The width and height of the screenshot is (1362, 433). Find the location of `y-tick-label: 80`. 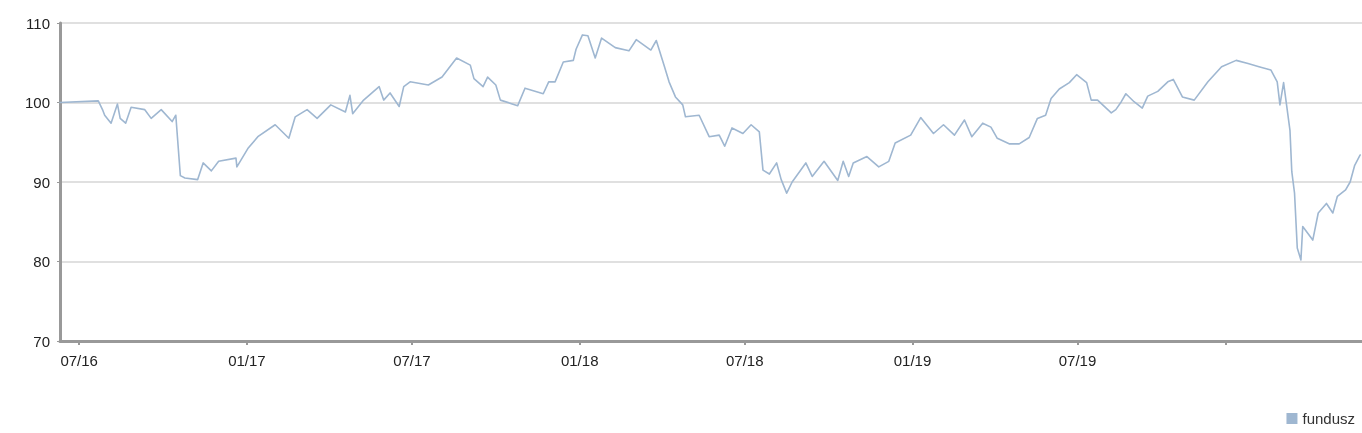

y-tick-label: 80 is located at coordinates (41, 261).